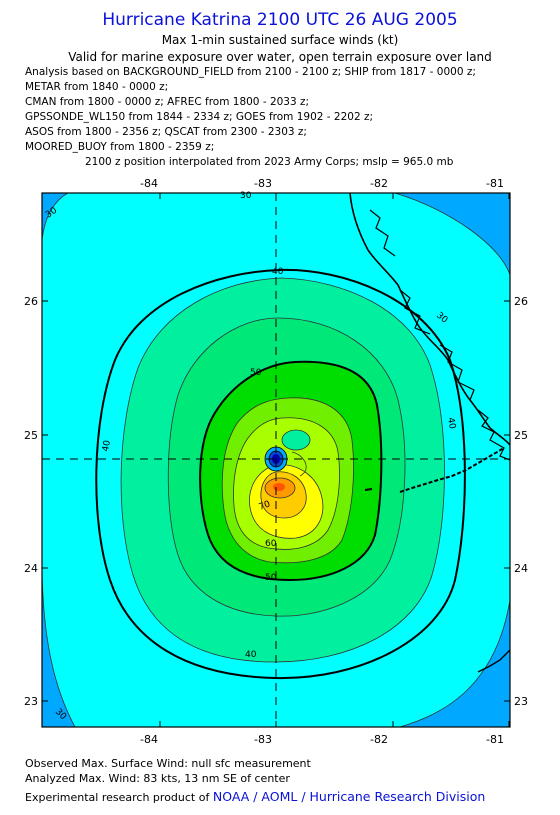 This screenshot has height=815, width=560. Describe the element at coordinates (120, 147) in the screenshot. I see `analysis-line: MOORED_BUOY from 1800 - 2359 z;` at that location.